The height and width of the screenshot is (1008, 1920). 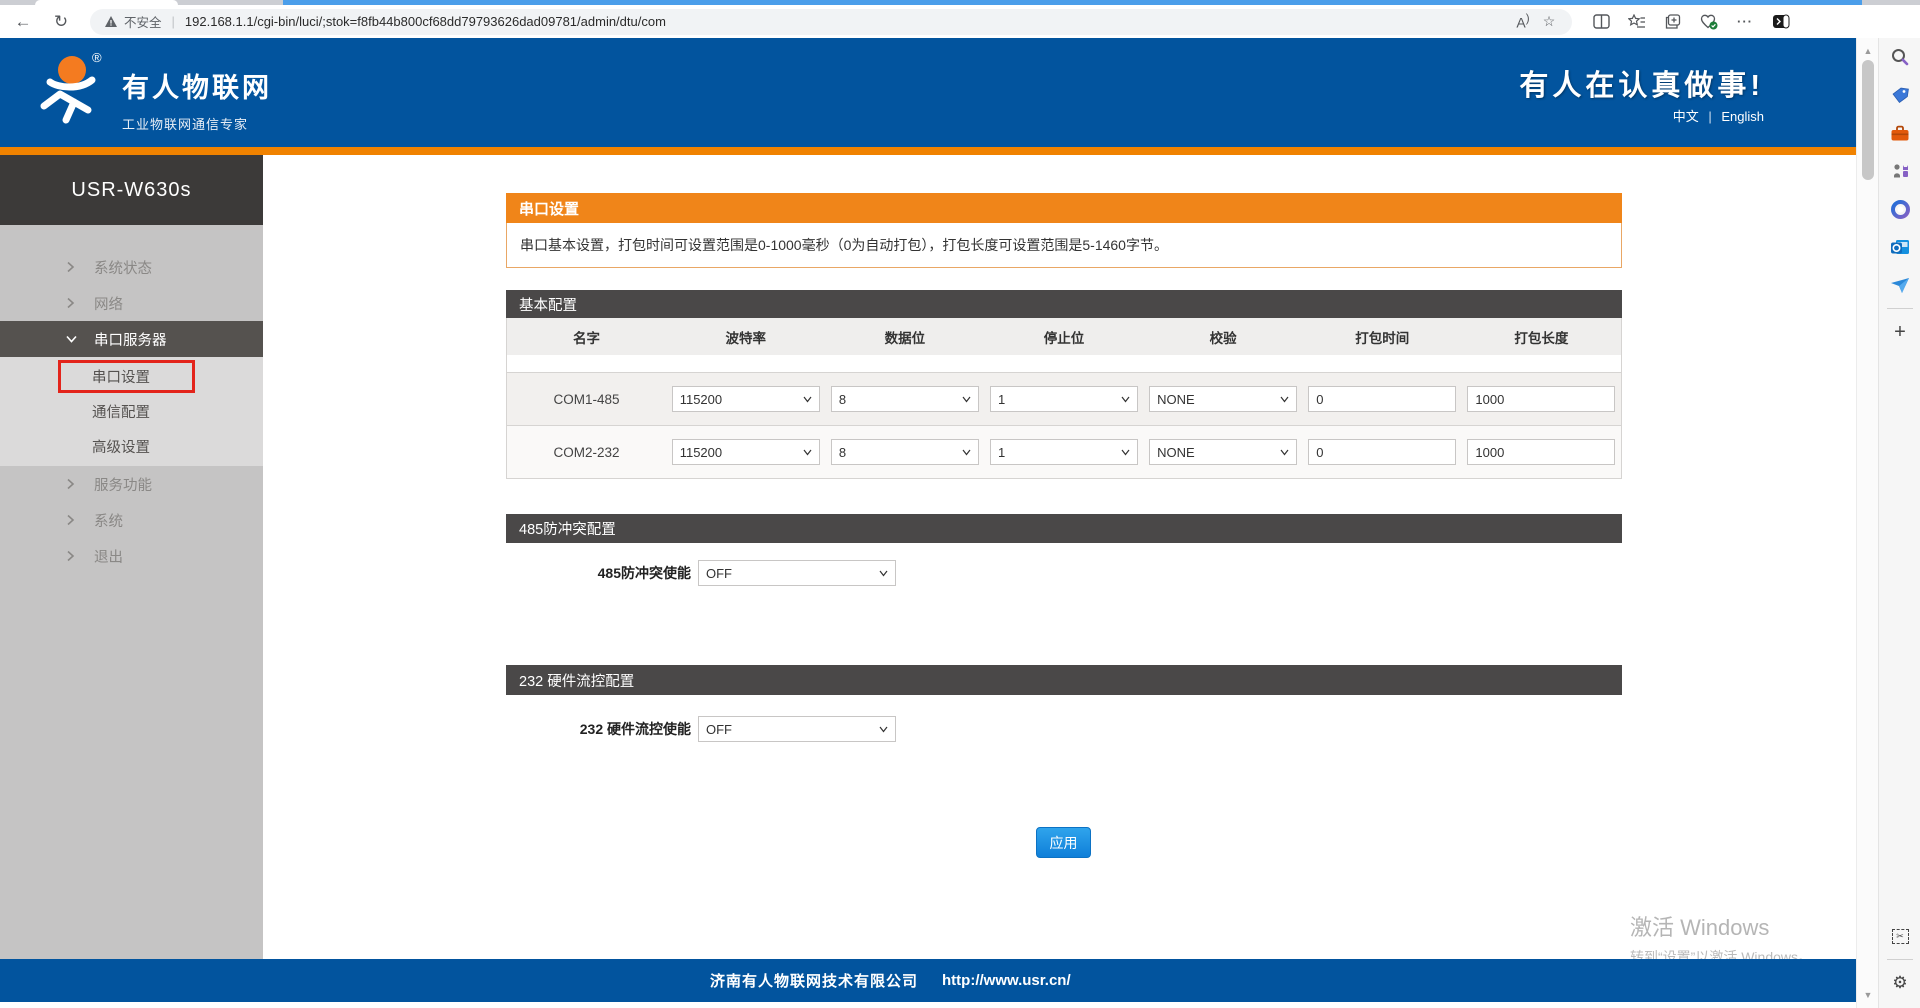 I want to click on brand-subtitle: 工业物联网通信专家, so click(x=185, y=124).